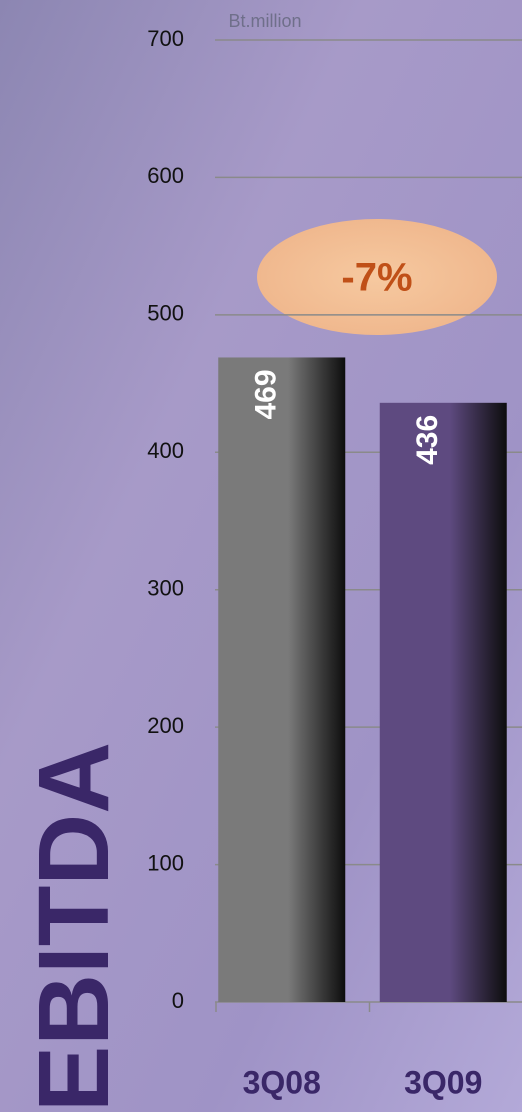 The height and width of the screenshot is (1112, 522). Describe the element at coordinates (165, 38) in the screenshot. I see `y-tick-label: 700` at that location.